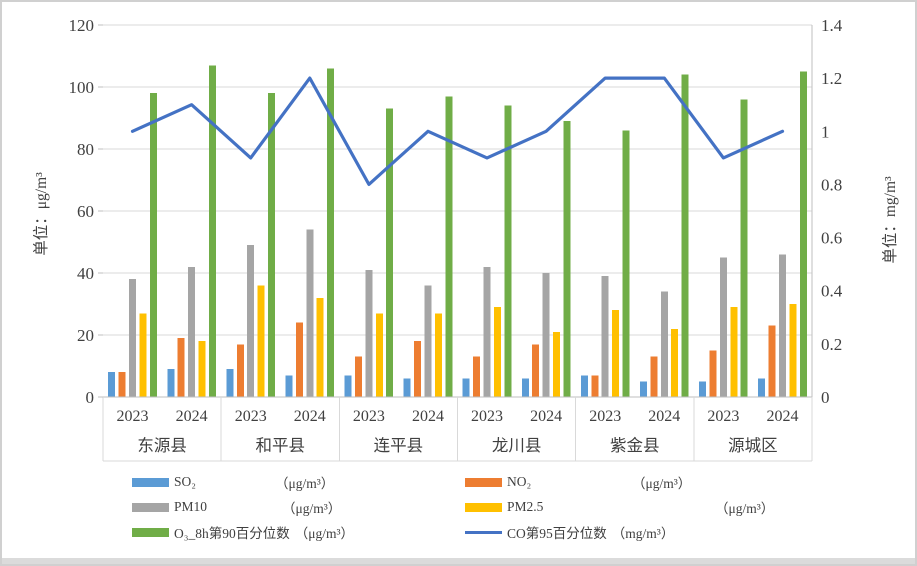  I want to click on o3-swatch, so click(150, 532).